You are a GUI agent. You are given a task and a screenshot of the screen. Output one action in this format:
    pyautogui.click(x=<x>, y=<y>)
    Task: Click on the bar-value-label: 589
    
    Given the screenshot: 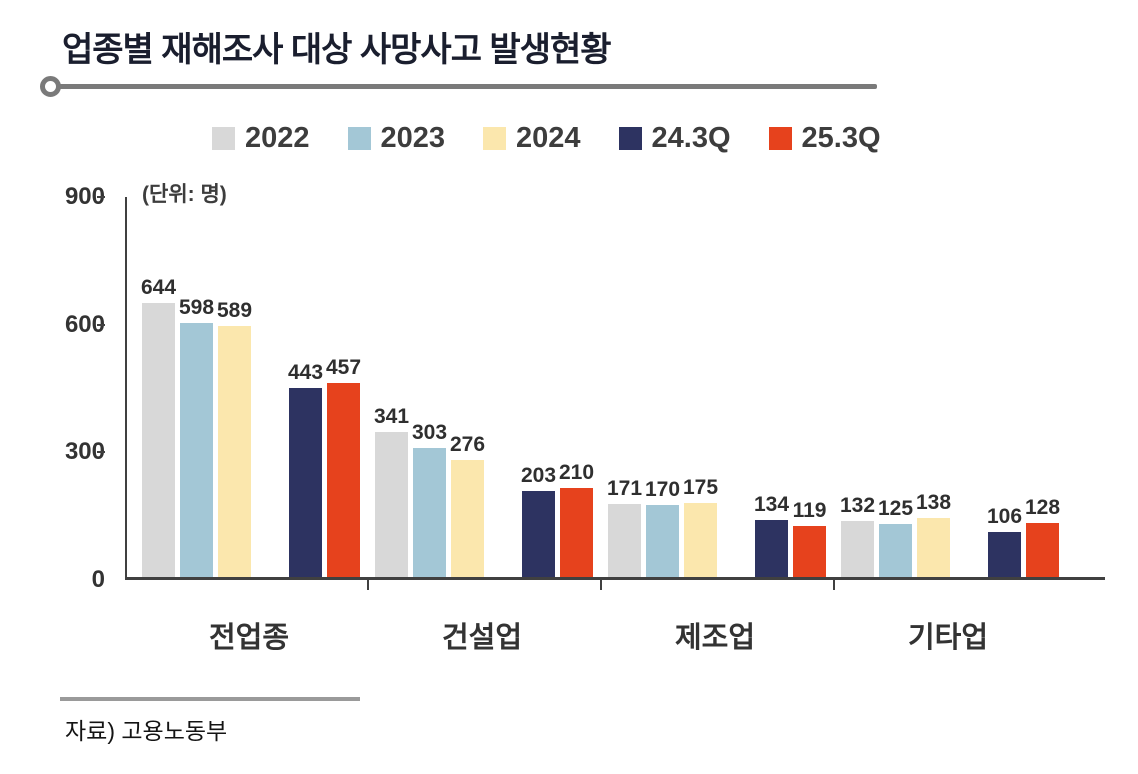 What is the action you would take?
    pyautogui.click(x=234, y=310)
    